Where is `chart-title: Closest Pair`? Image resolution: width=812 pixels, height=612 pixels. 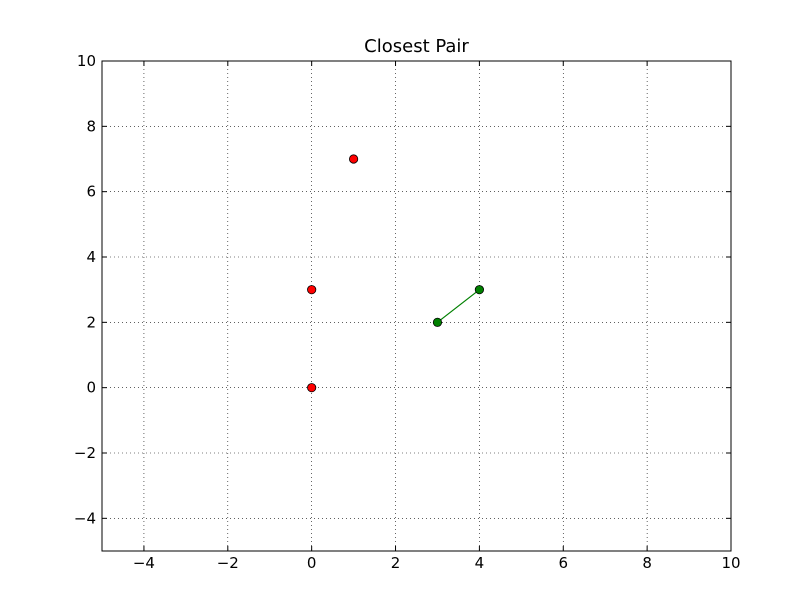 chart-title: Closest Pair is located at coordinates (416, 46).